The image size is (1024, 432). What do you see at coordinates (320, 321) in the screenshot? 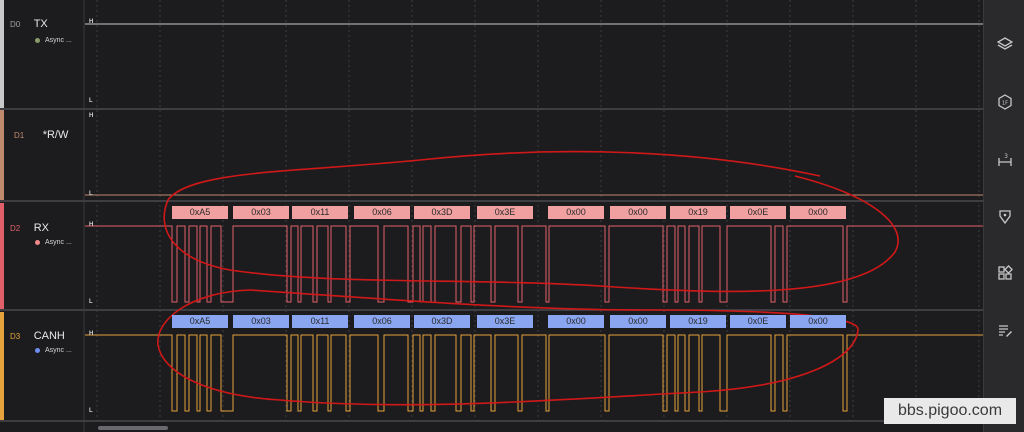
I see `canh-decoded-byte: 0x11` at bounding box center [320, 321].